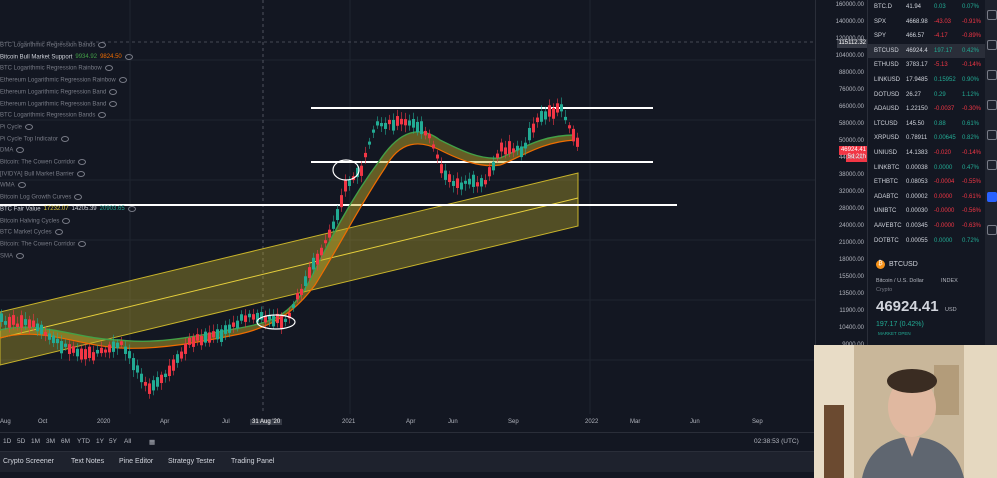 This screenshot has width=997, height=478. I want to click on watchlist-row: ADABTC 0.00002 0.0000 -0.61%, so click(927, 197).